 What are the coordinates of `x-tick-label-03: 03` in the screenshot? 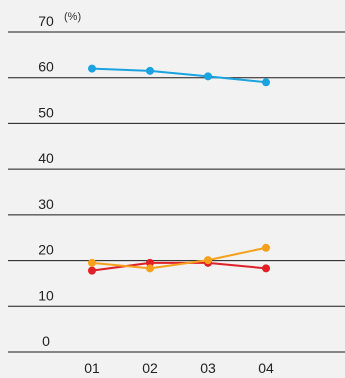 It's located at (208, 368).